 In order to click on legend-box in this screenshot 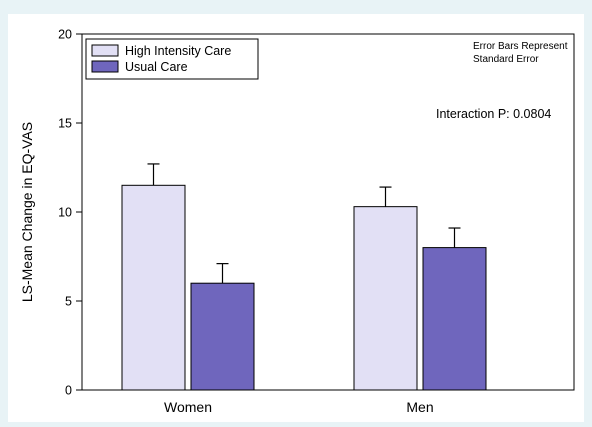, I will do `click(172, 59)`.